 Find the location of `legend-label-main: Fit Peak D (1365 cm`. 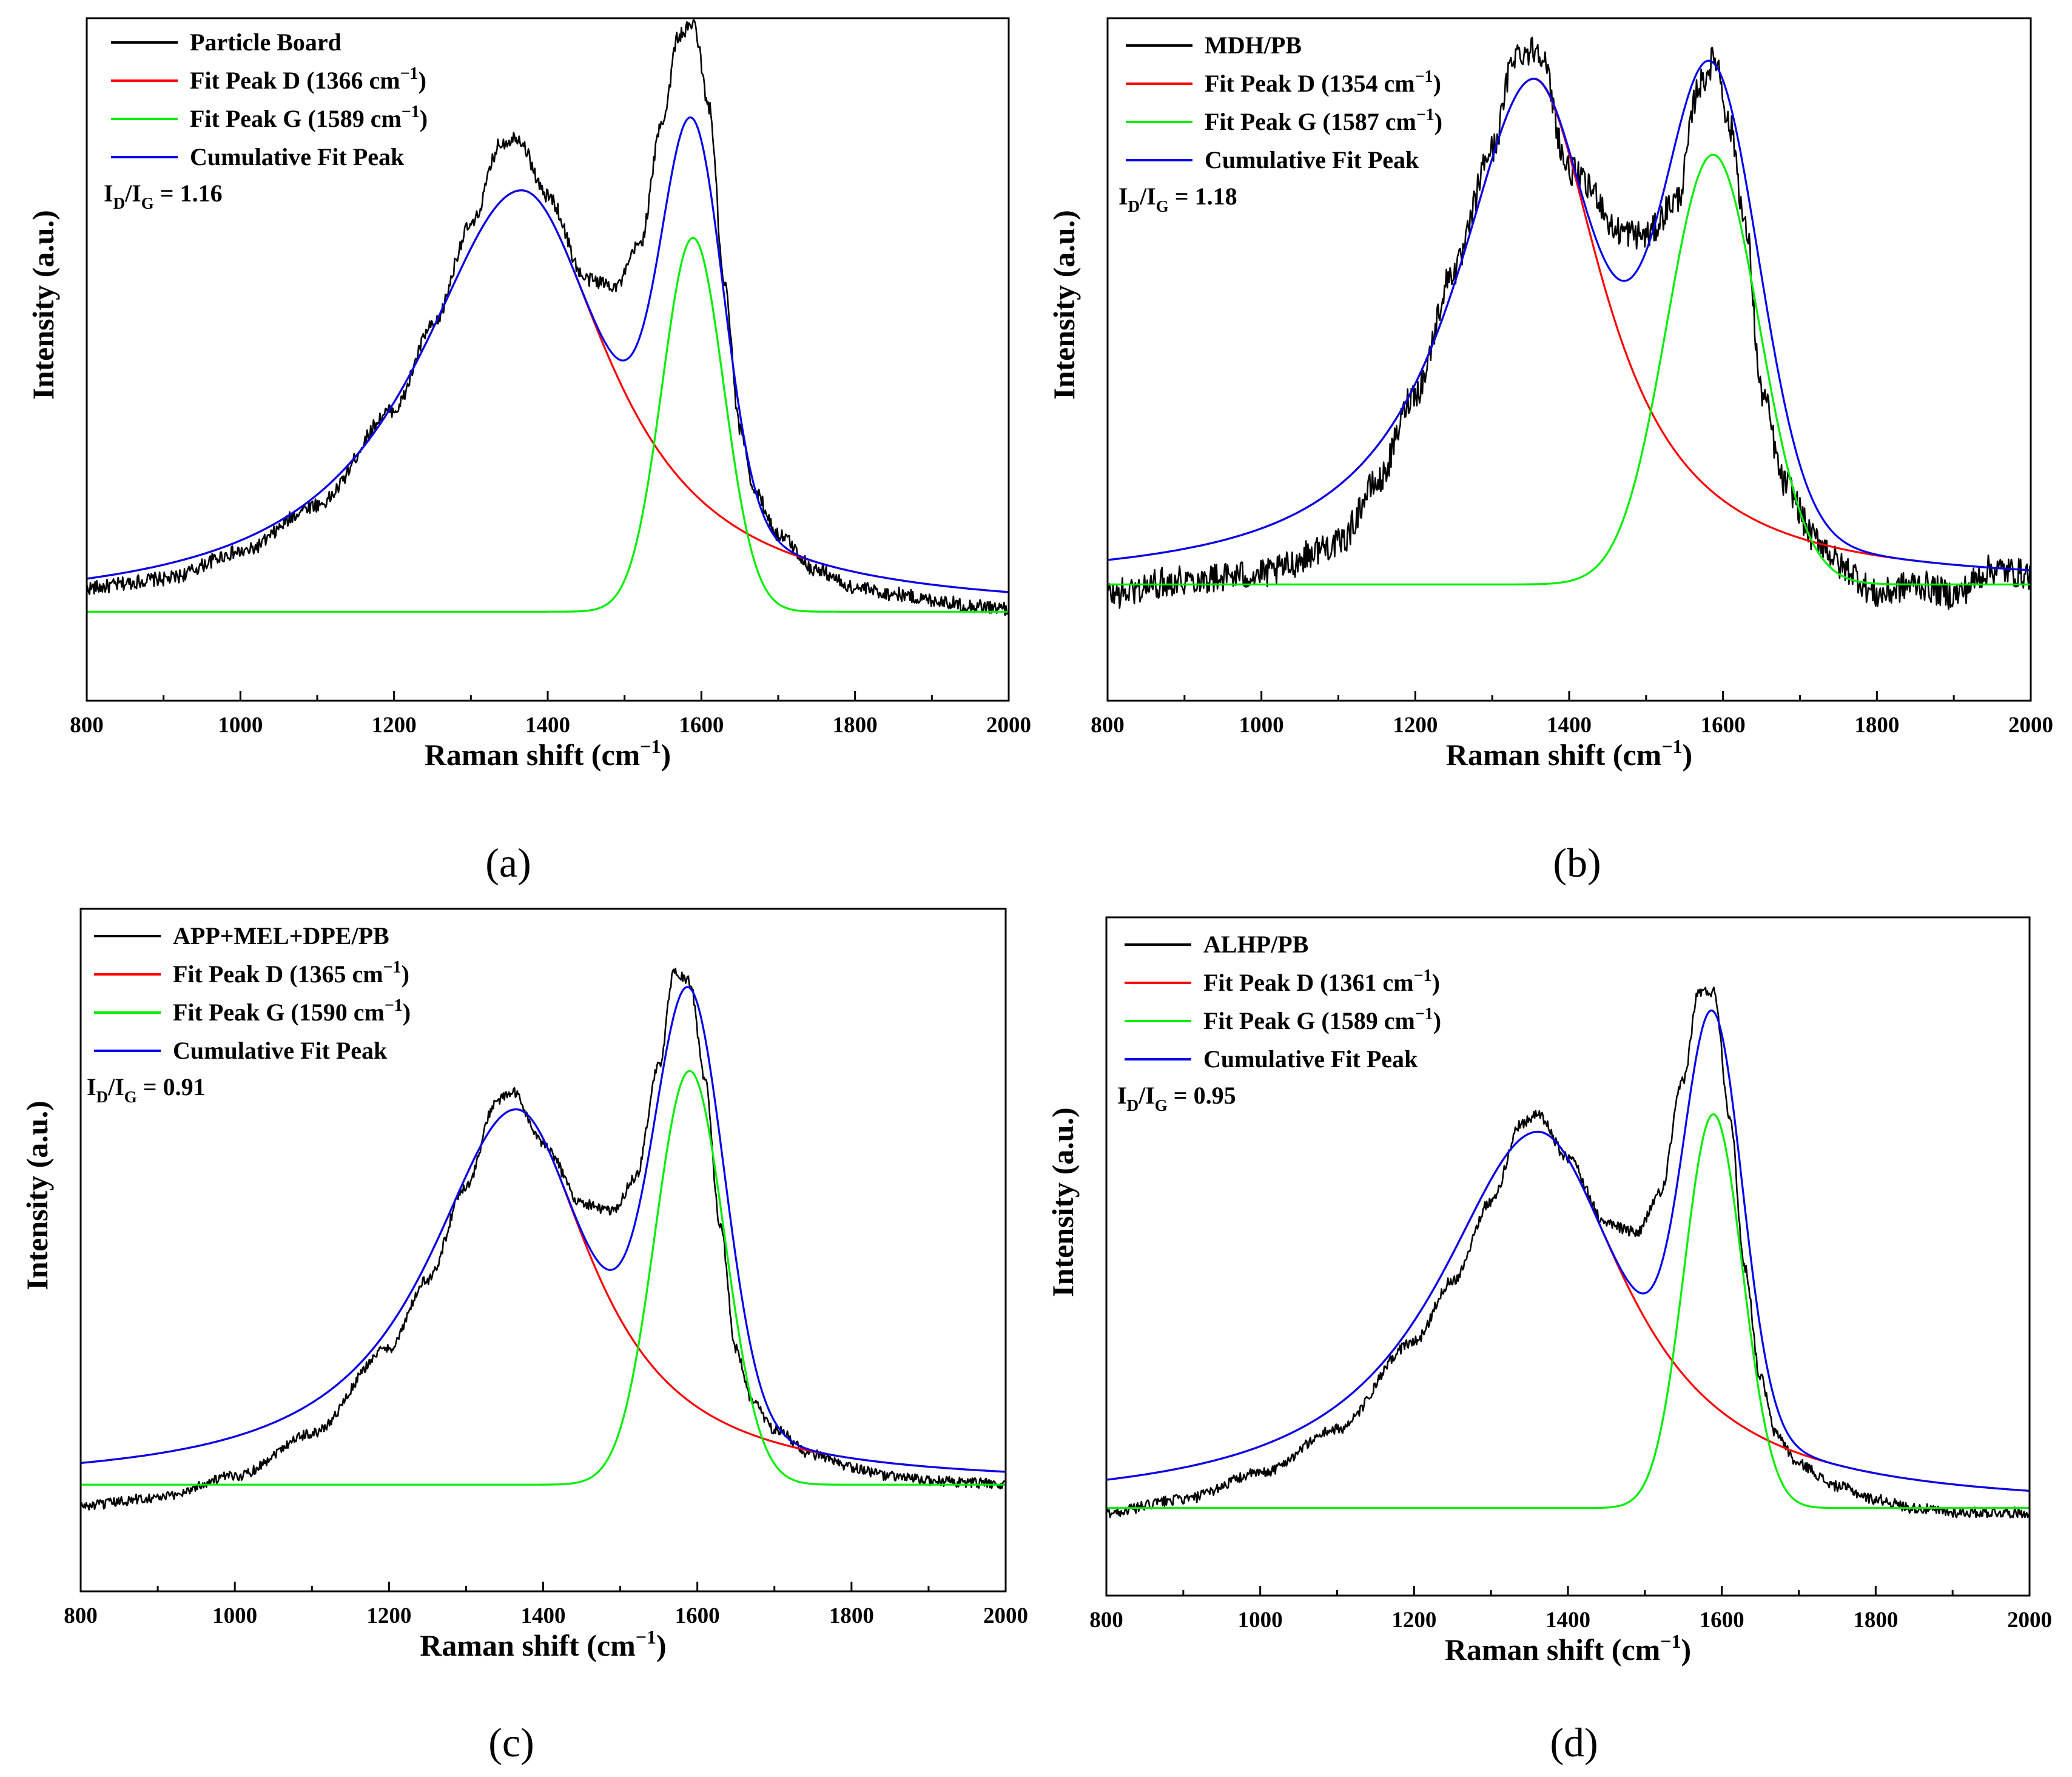

legend-label-main: Fit Peak D (1365 cm is located at coordinates (278, 974).